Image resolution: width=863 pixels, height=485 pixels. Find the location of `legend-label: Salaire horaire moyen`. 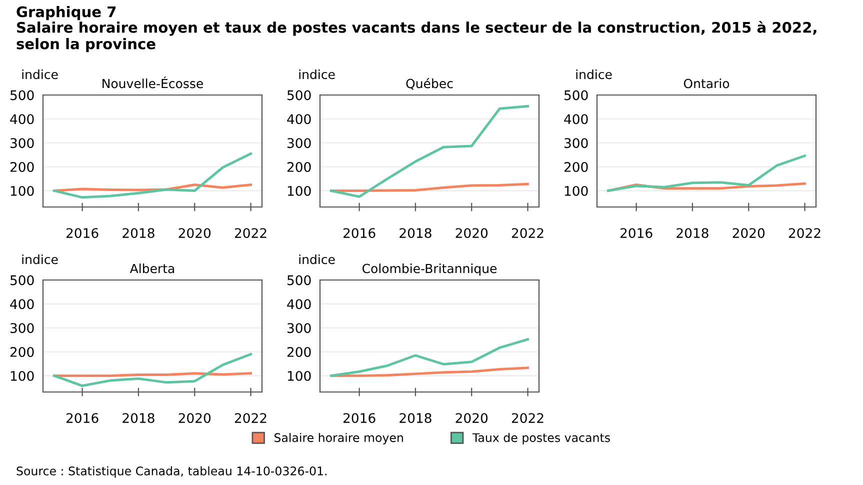

legend-label: Salaire horaire moyen is located at coordinates (338, 438).